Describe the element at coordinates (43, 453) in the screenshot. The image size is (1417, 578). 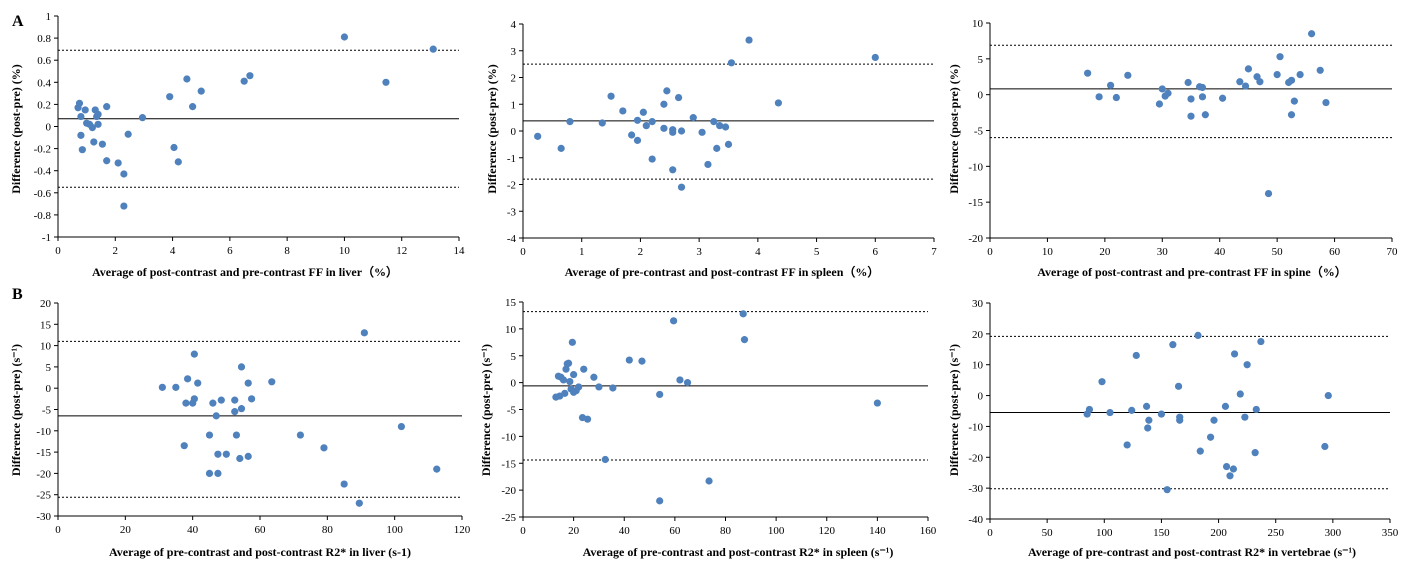
I see `y-tick-label: -15` at that location.